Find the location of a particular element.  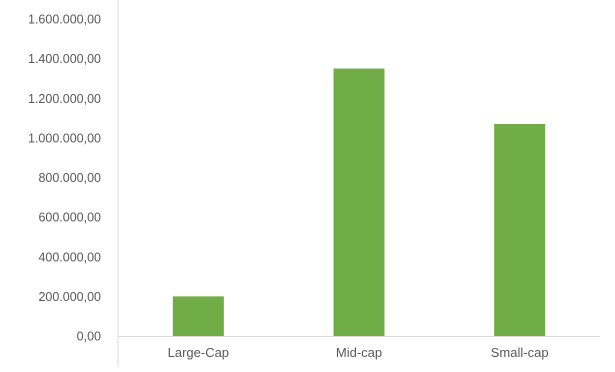

x-tick-label: Large-Cap is located at coordinates (198, 352).